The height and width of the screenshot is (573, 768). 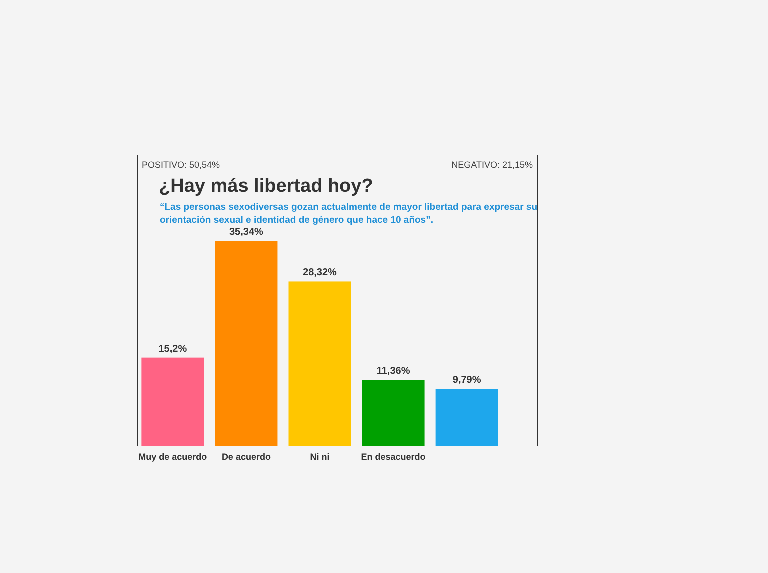 What do you see at coordinates (467, 380) in the screenshot?
I see `data-label: 9,79%` at bounding box center [467, 380].